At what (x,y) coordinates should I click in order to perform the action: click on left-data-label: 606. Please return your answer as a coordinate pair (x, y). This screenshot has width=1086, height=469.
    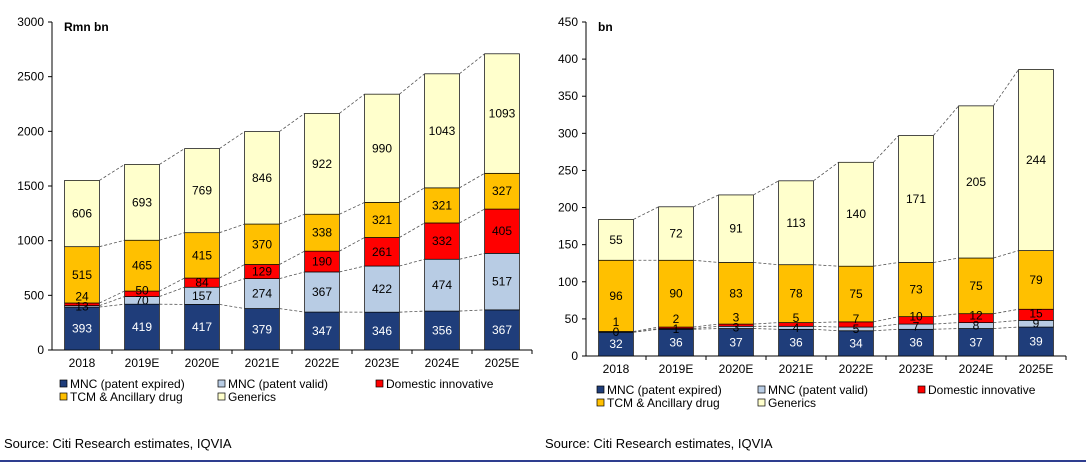
    Looking at the image, I should click on (82, 214).